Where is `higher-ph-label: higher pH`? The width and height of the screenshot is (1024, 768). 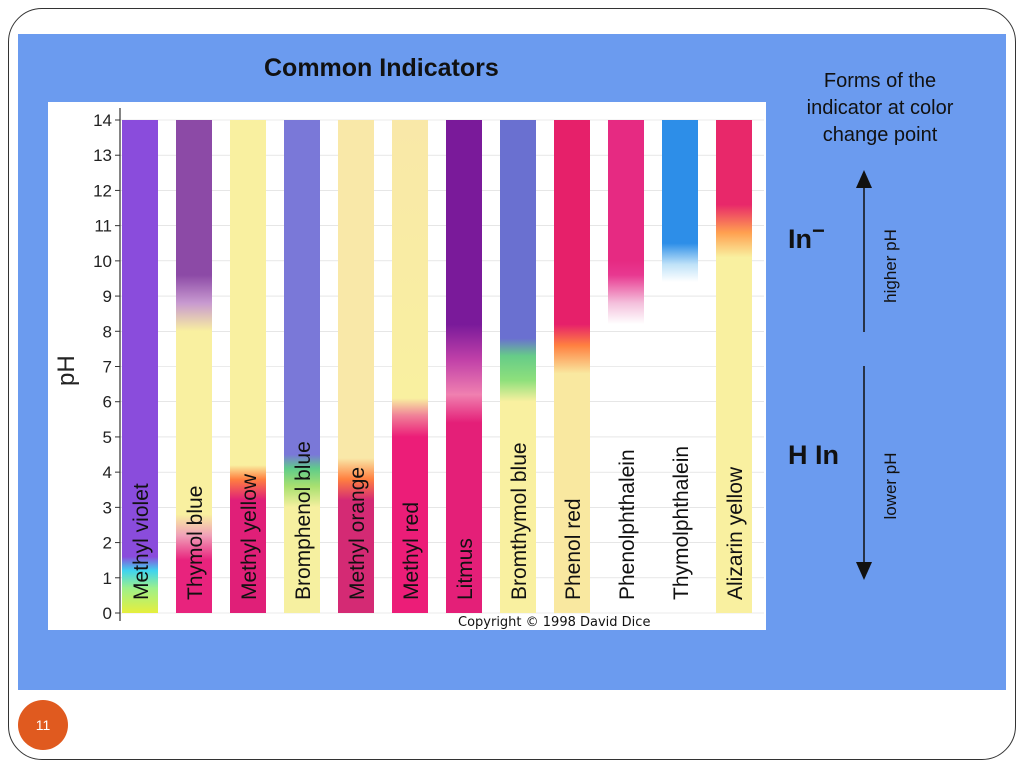
higher-ph-label: higher pH is located at coordinates (890, 266).